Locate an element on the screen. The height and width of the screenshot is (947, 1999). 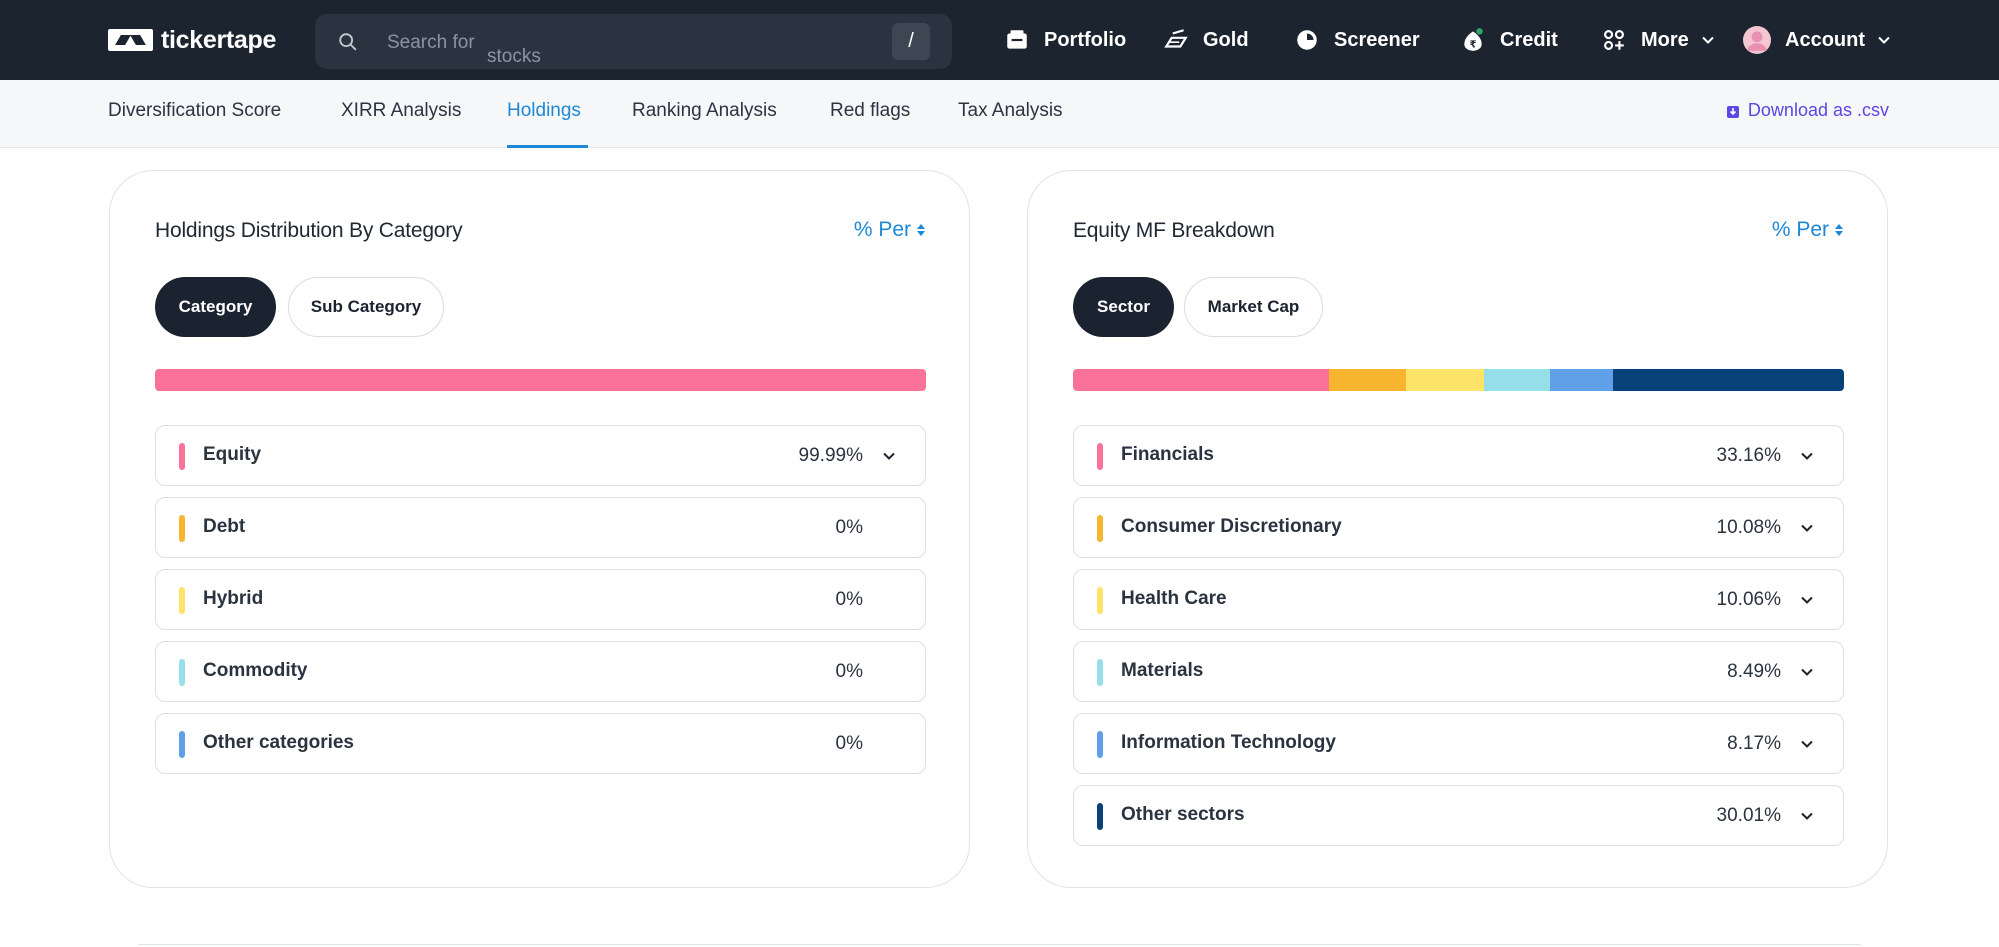
download-icon is located at coordinates (1732, 111).